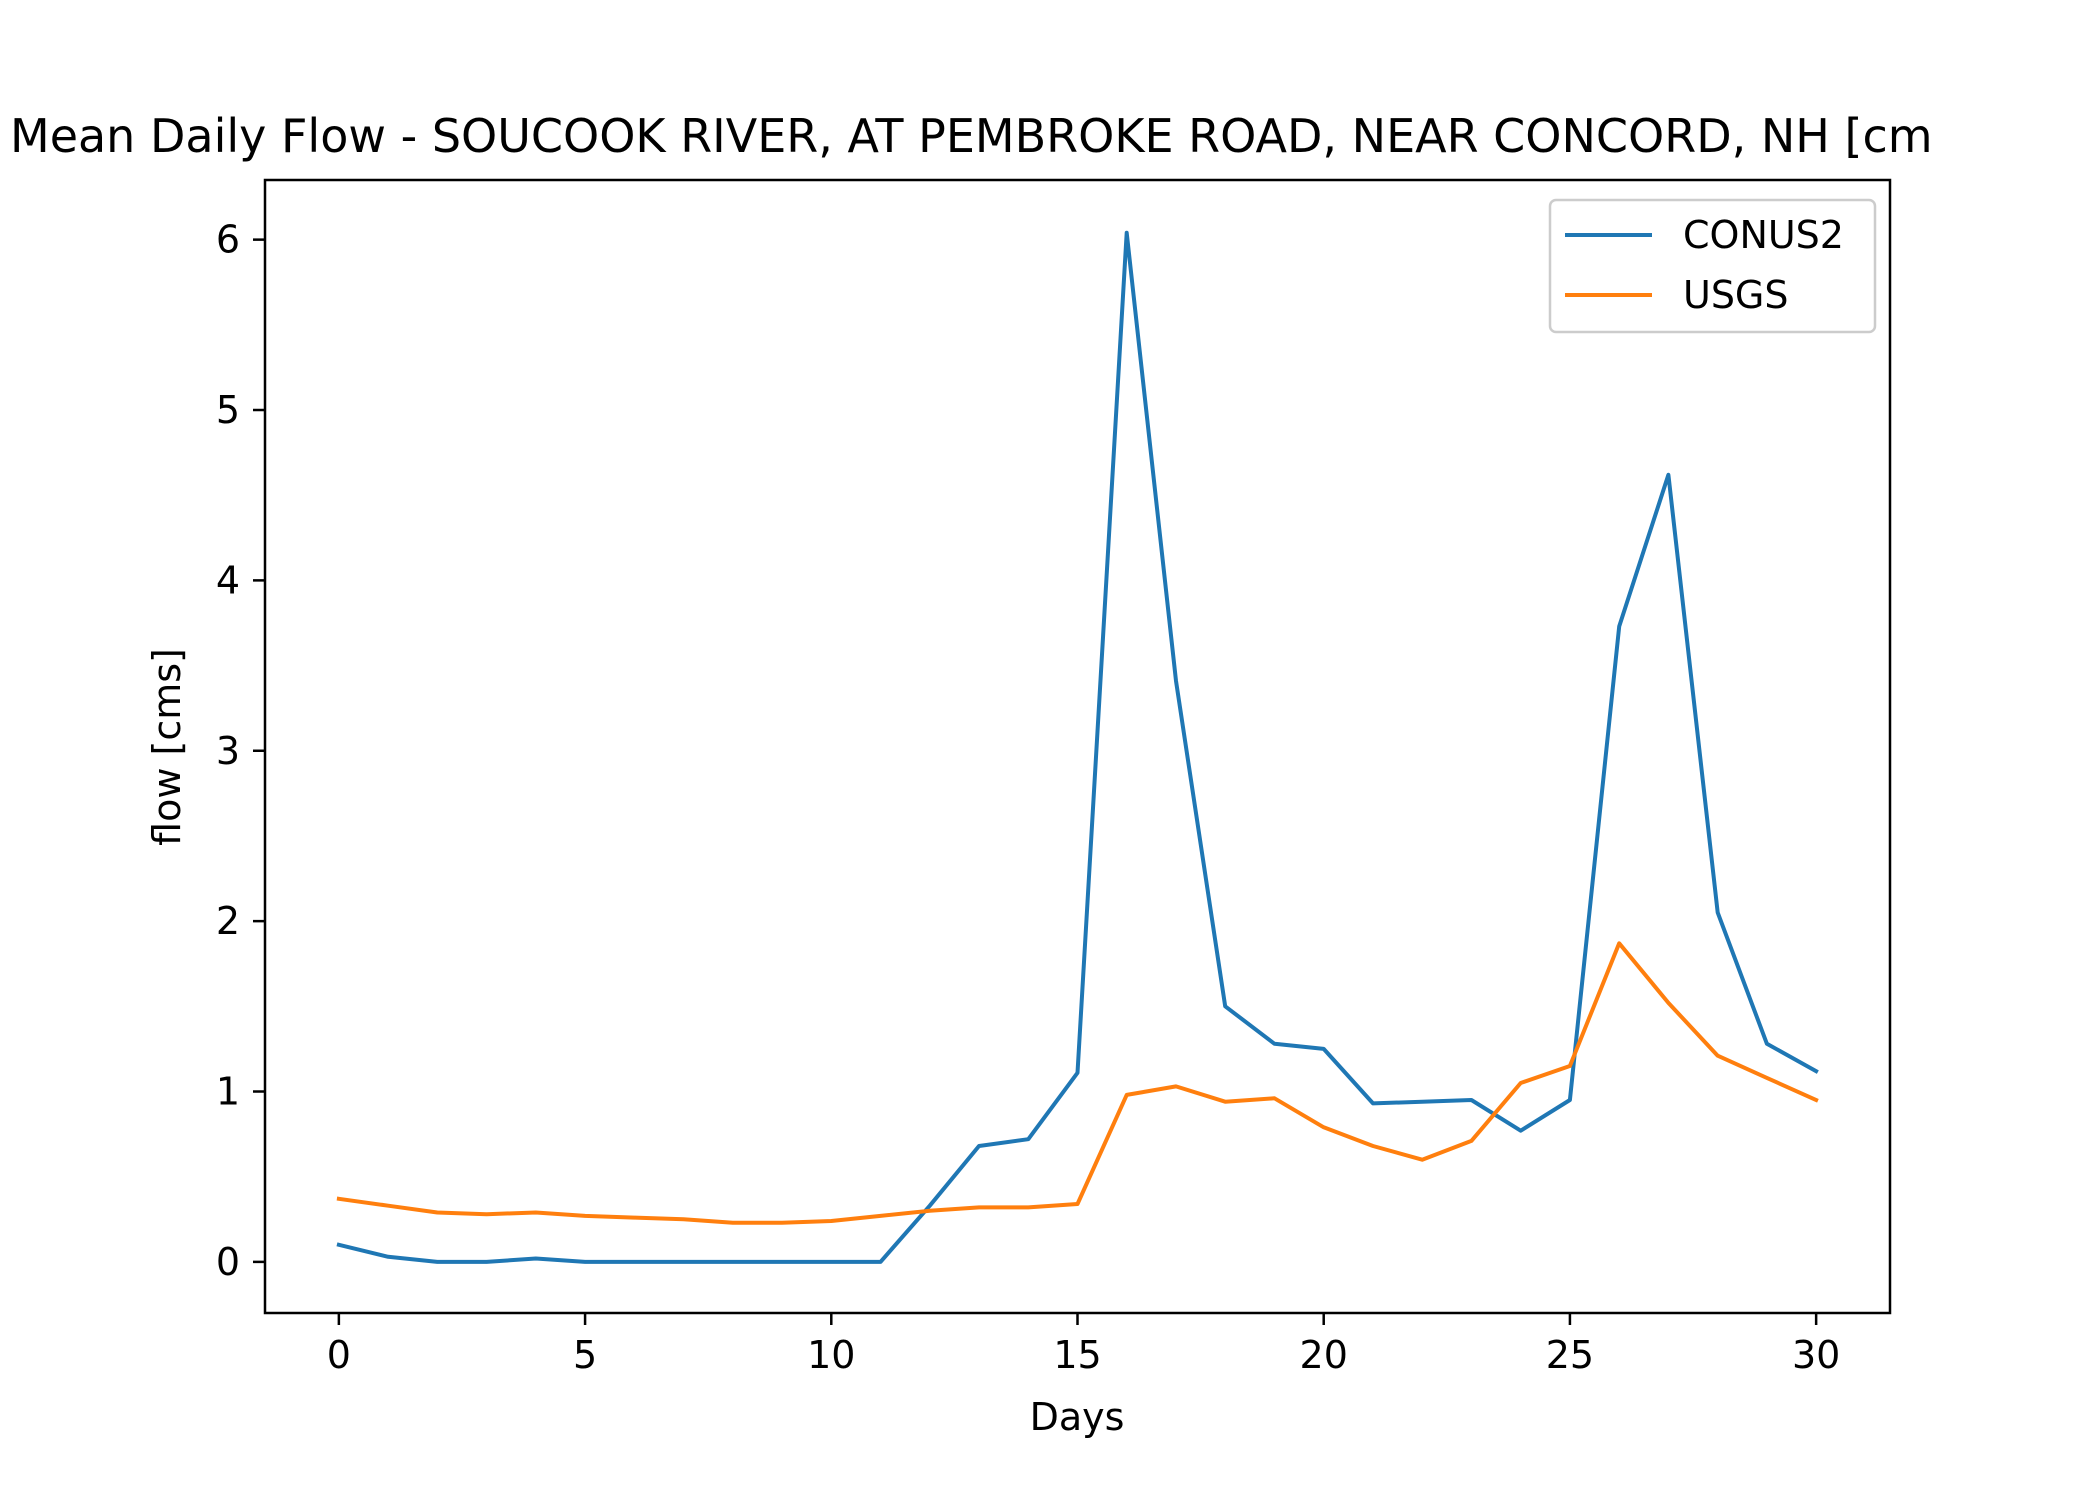 The image size is (2100, 1505). What do you see at coordinates (228, 410) in the screenshot?
I see `y-tick-label: 5` at bounding box center [228, 410].